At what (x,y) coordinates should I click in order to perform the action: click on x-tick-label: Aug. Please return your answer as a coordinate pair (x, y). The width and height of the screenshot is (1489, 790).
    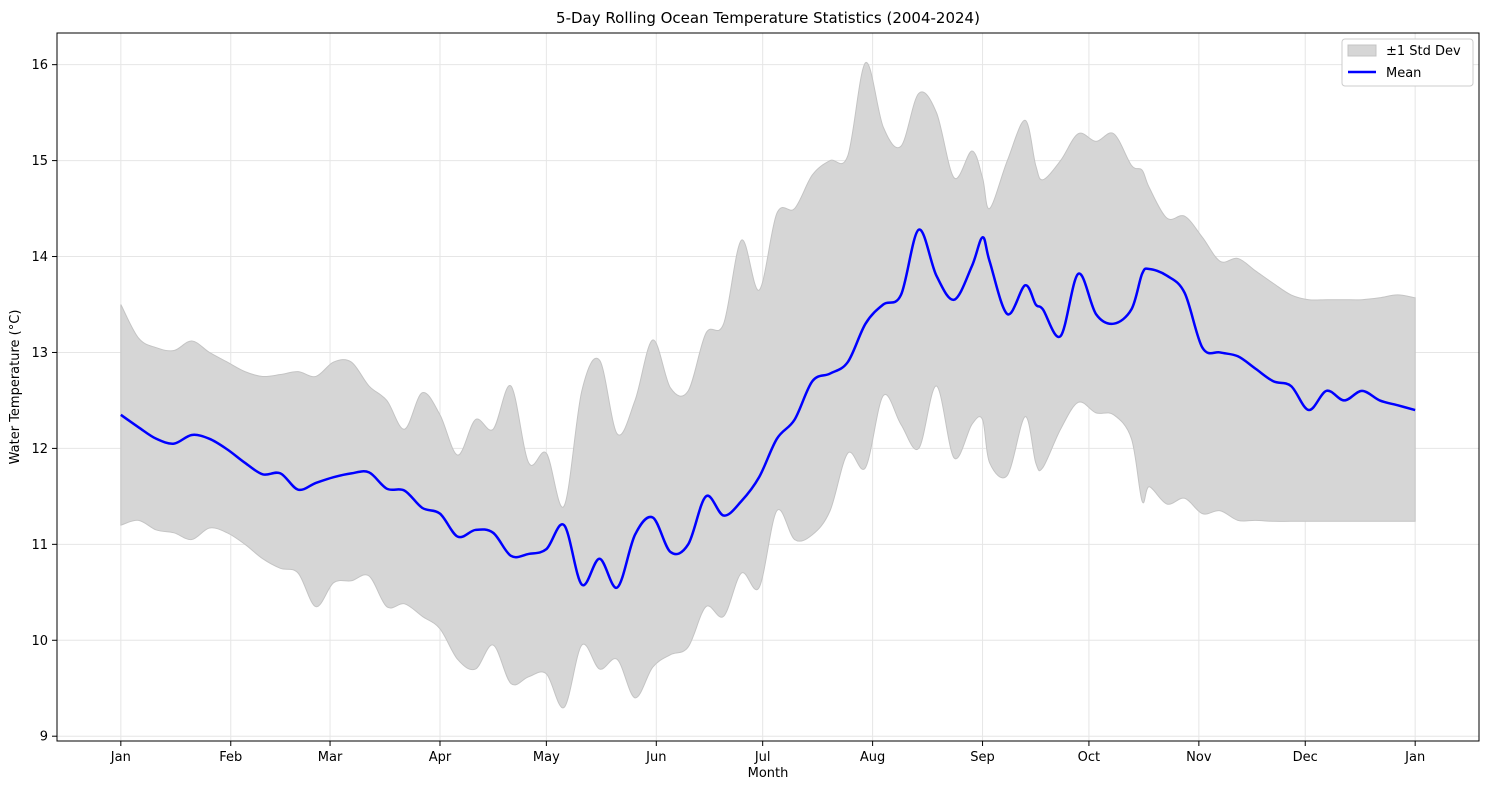
    Looking at the image, I should click on (872, 757).